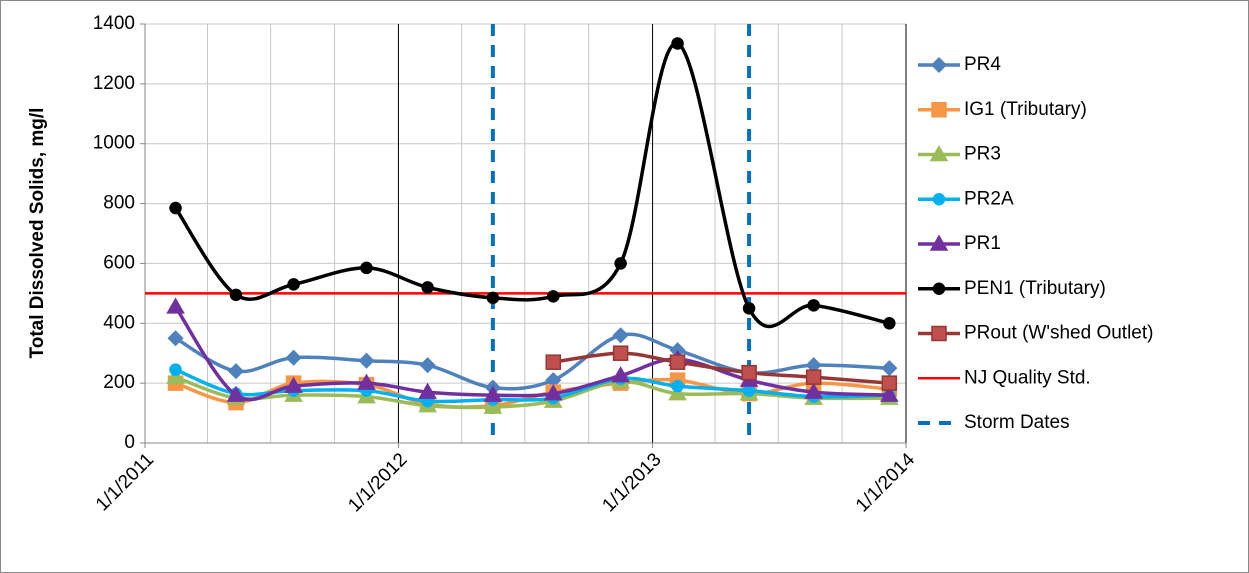  I want to click on legend-label: IG1 (Tributary), so click(1025, 109).